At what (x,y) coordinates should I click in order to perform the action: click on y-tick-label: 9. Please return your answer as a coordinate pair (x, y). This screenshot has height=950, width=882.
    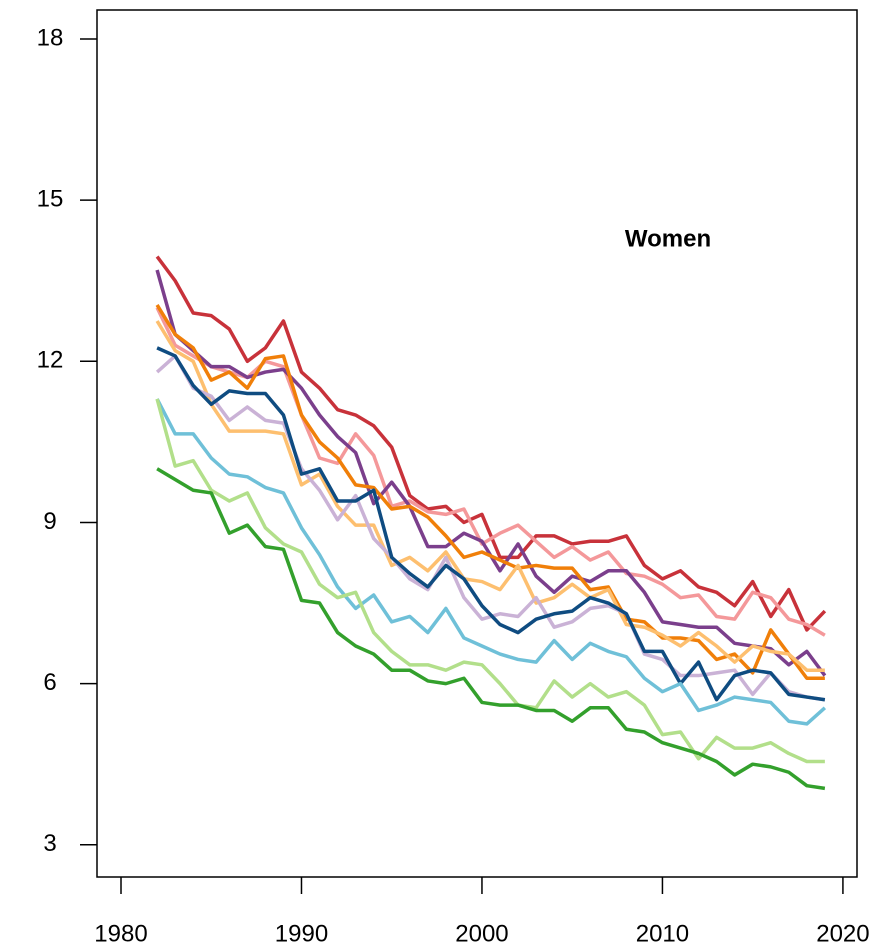
    Looking at the image, I should click on (49, 521).